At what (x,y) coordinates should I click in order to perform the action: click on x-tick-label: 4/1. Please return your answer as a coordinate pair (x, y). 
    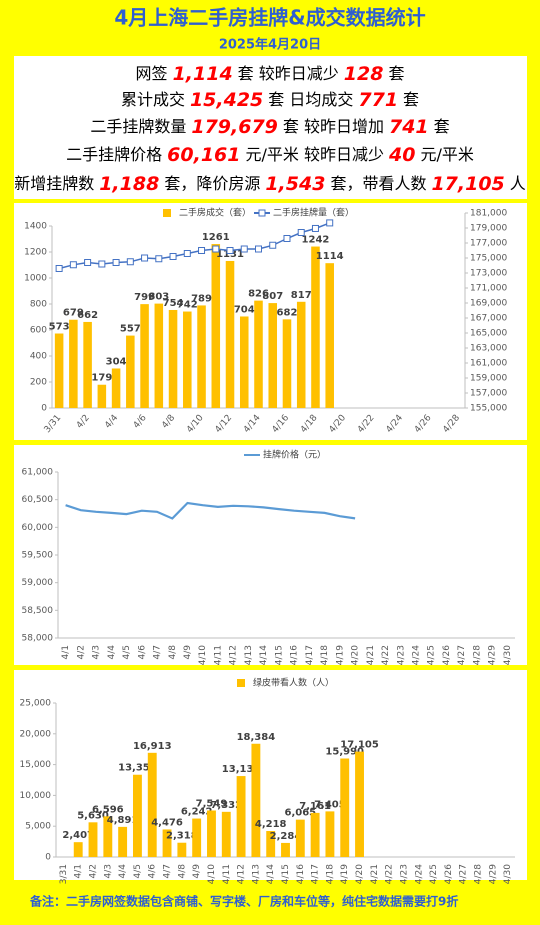
    Looking at the image, I should click on (79, 871).